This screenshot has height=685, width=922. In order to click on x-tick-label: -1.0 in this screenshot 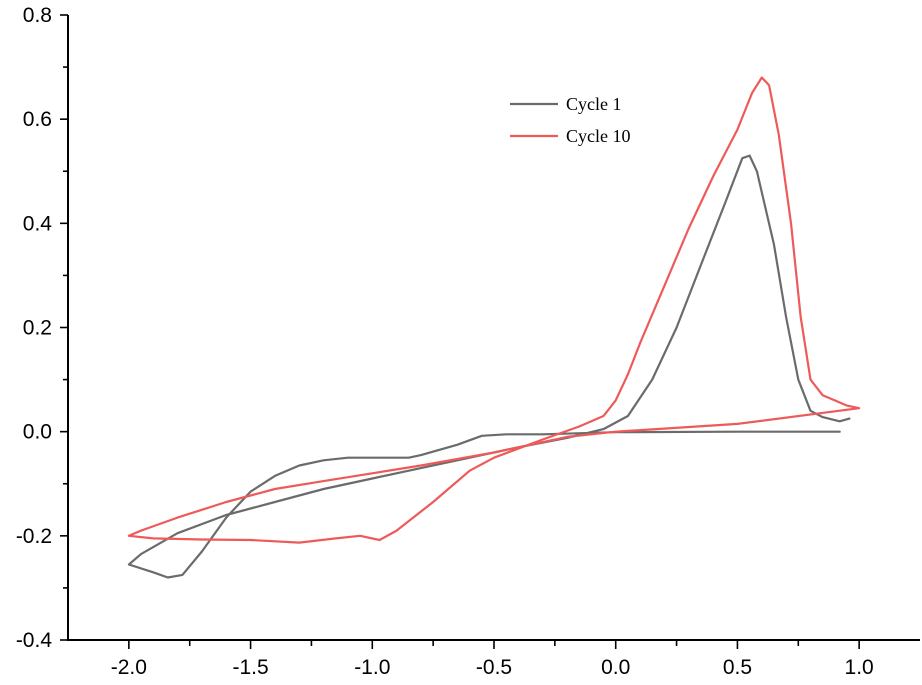, I will do `click(372, 667)`.